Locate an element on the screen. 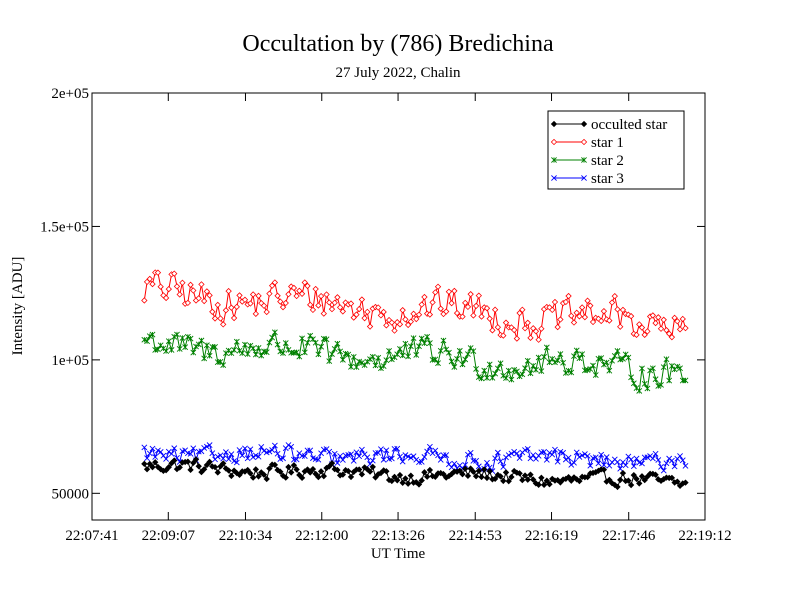 The image size is (792, 612). x-tick-label: 22:14:53 is located at coordinates (475, 536).